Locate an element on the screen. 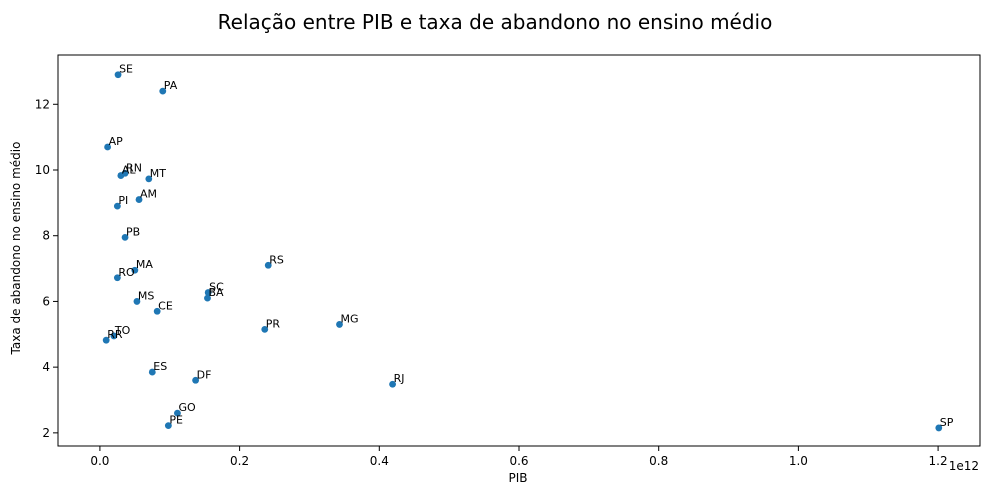 This screenshot has width=989, height=495. point-label: MG is located at coordinates (349, 318).